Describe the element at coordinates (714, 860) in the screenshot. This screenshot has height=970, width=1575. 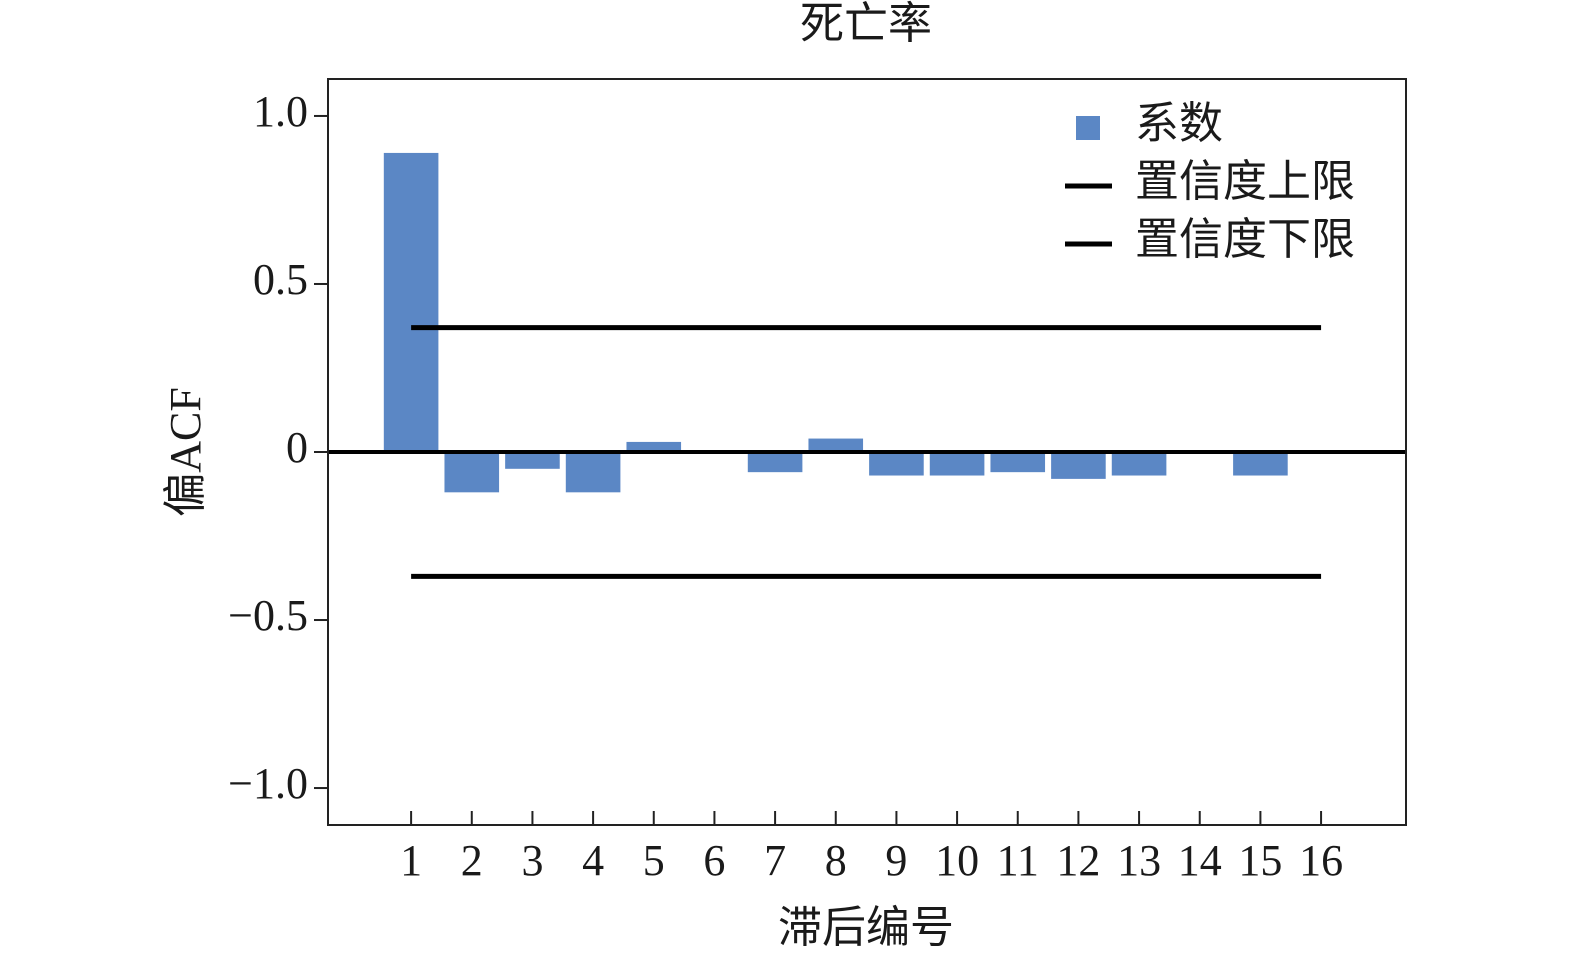
I see `x-tick-label: 6` at that location.